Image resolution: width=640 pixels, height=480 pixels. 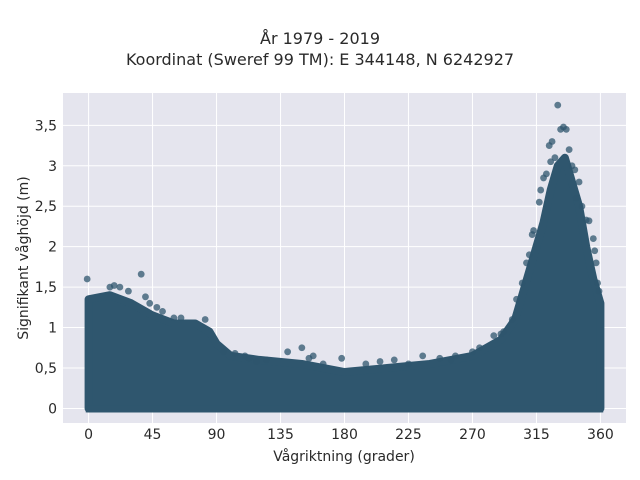 What do you see at coordinates (52, 167) in the screenshot?
I see `y-tick-label: 3` at bounding box center [52, 167].